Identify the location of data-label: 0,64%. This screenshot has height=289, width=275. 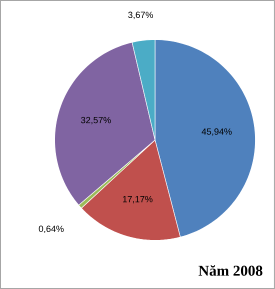
(51, 230).